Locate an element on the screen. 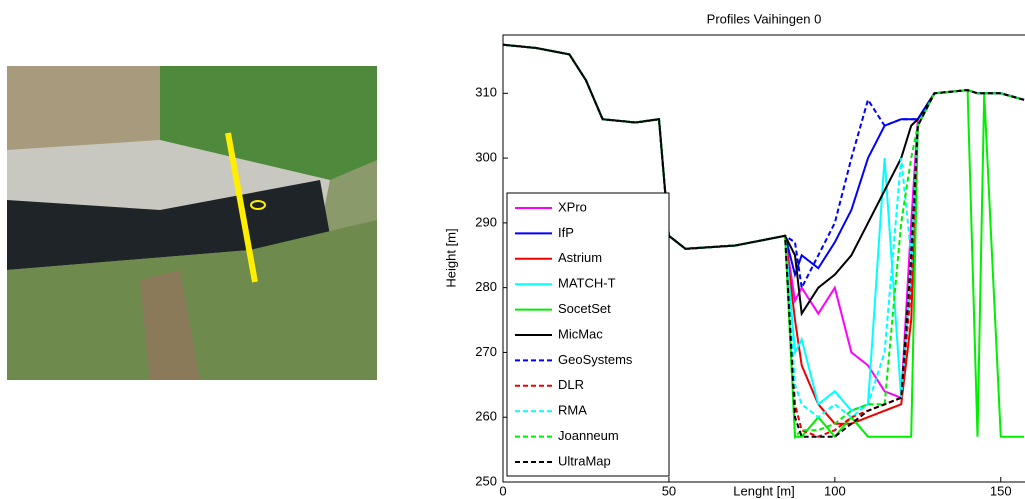 This screenshot has height=499, width=1025. y-tick-label: 260 is located at coordinates (486, 416).